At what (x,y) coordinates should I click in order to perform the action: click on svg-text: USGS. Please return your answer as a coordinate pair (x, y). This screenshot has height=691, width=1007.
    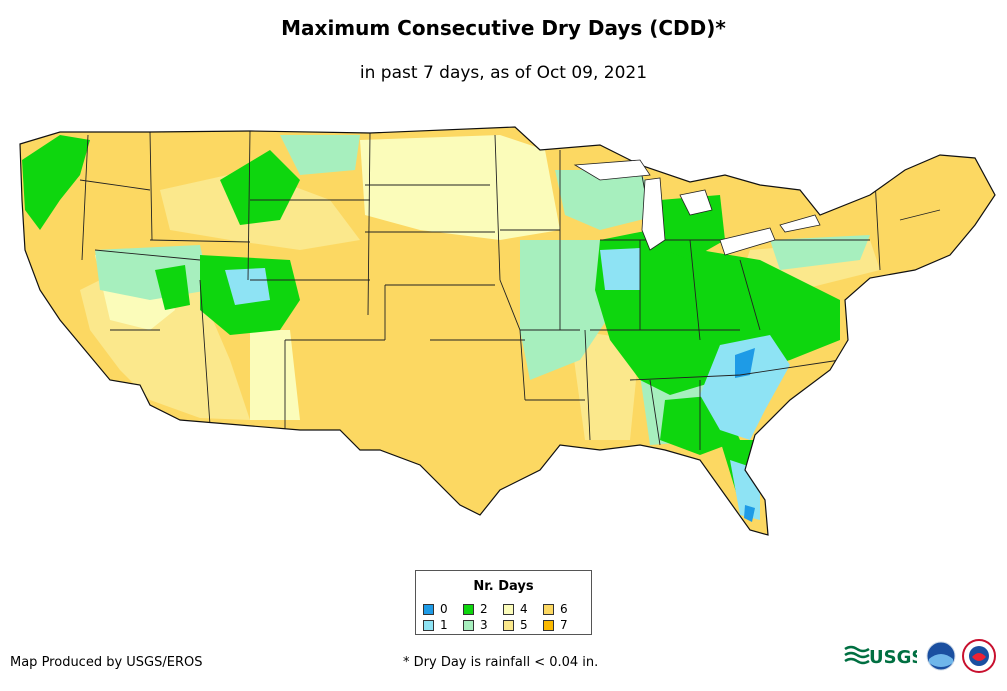
    Looking at the image, I should click on (893, 657).